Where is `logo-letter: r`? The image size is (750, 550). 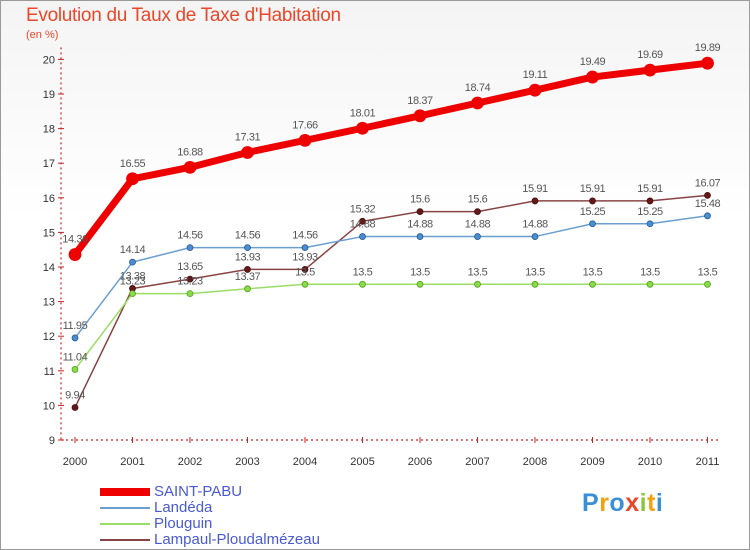 logo-letter: r is located at coordinates (604, 503).